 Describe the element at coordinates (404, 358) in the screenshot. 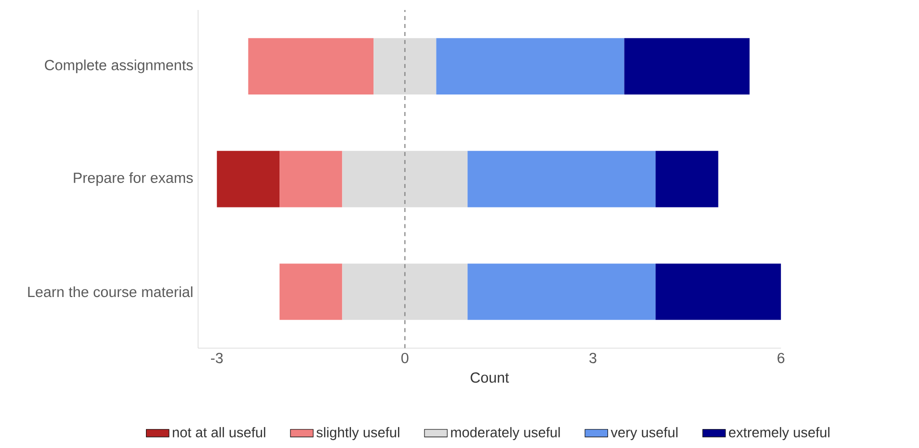

I see `x-tick-label: 0` at that location.